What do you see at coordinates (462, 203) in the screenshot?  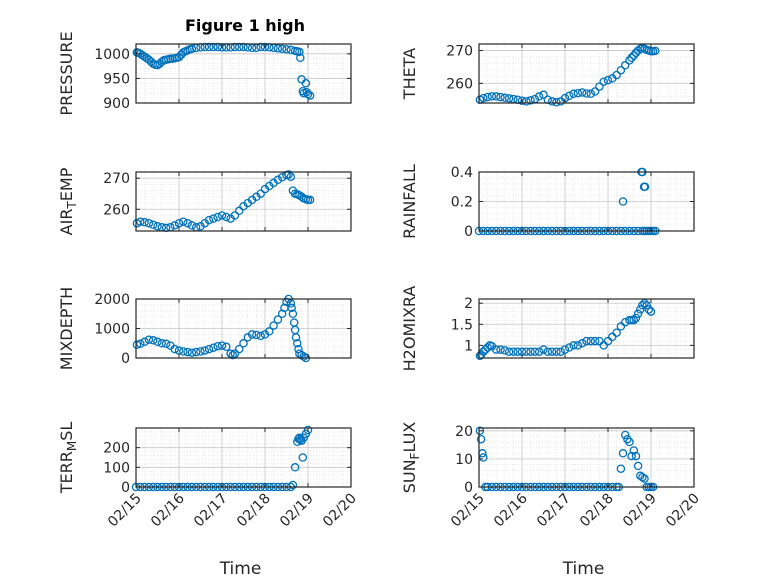 I see `y-tick-label: 0.2` at bounding box center [462, 203].